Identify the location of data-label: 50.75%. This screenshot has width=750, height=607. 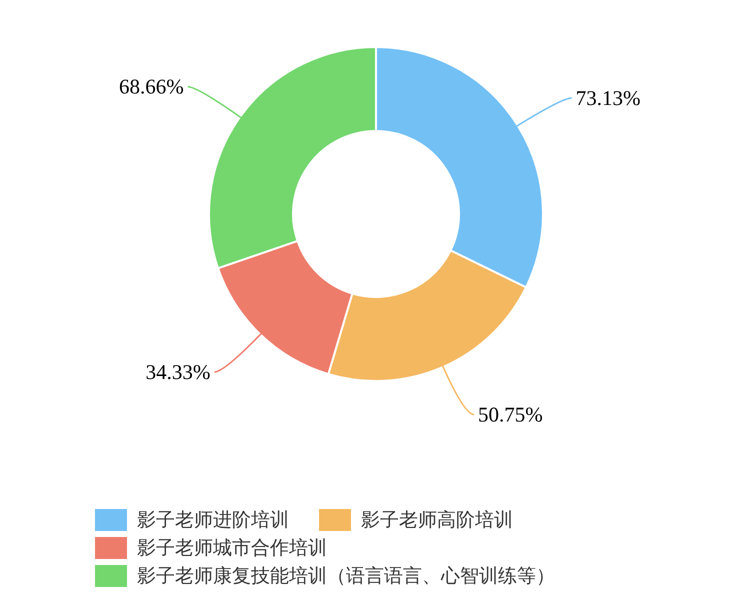
(510, 414).